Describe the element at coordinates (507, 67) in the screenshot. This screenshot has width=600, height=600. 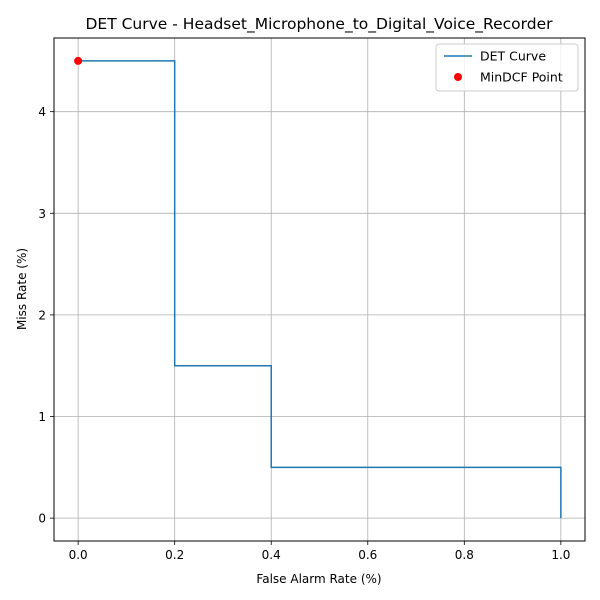
I see `legend: DET Curve MinDCF Point` at that location.